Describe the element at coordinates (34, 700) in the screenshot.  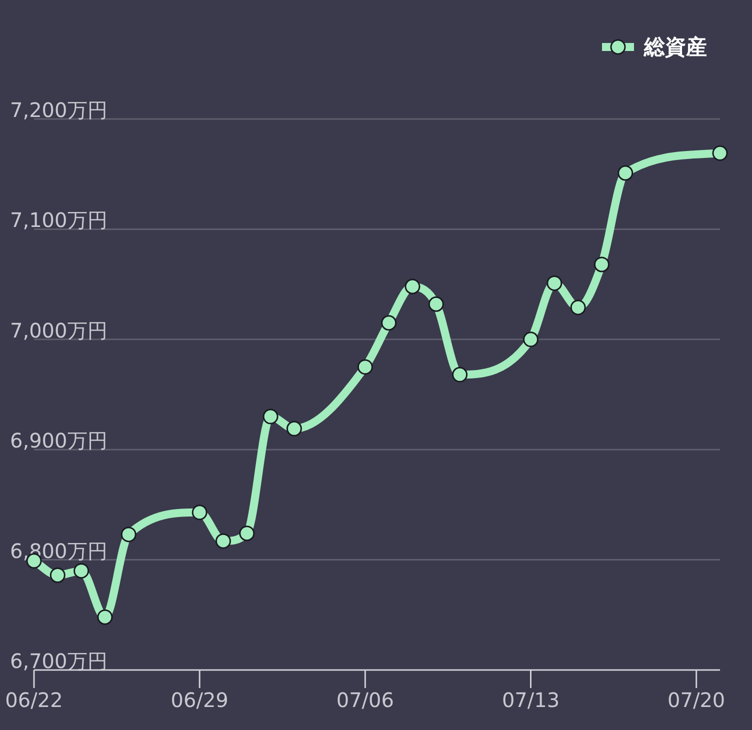
I see `x-tick-label: 06/22` at that location.